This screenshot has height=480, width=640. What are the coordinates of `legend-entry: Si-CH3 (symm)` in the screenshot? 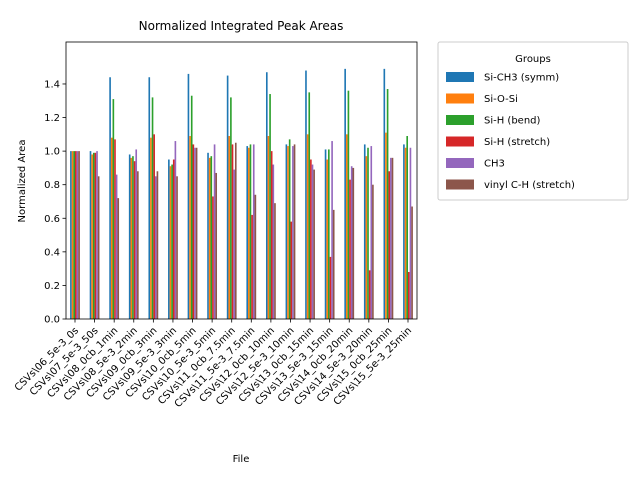 It's located at (521, 78).